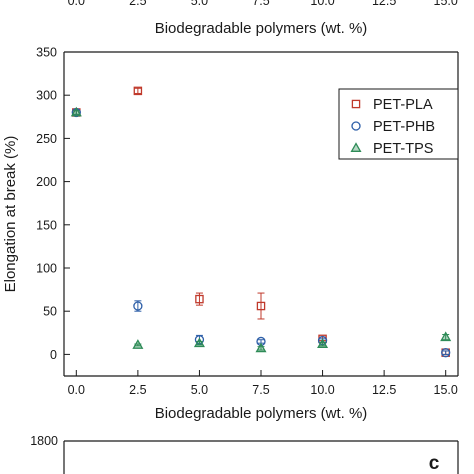  I want to click on top-panel-tick-labels: 0.0 2.5 5.0 7.5 10.0 12.5 15.0, so click(263, 4).